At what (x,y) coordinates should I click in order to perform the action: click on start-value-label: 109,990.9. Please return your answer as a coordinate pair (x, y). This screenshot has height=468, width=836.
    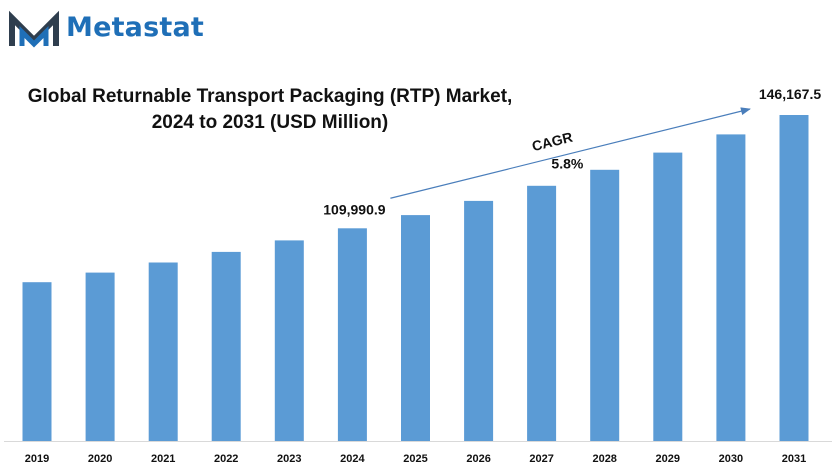
    Looking at the image, I should click on (354, 209).